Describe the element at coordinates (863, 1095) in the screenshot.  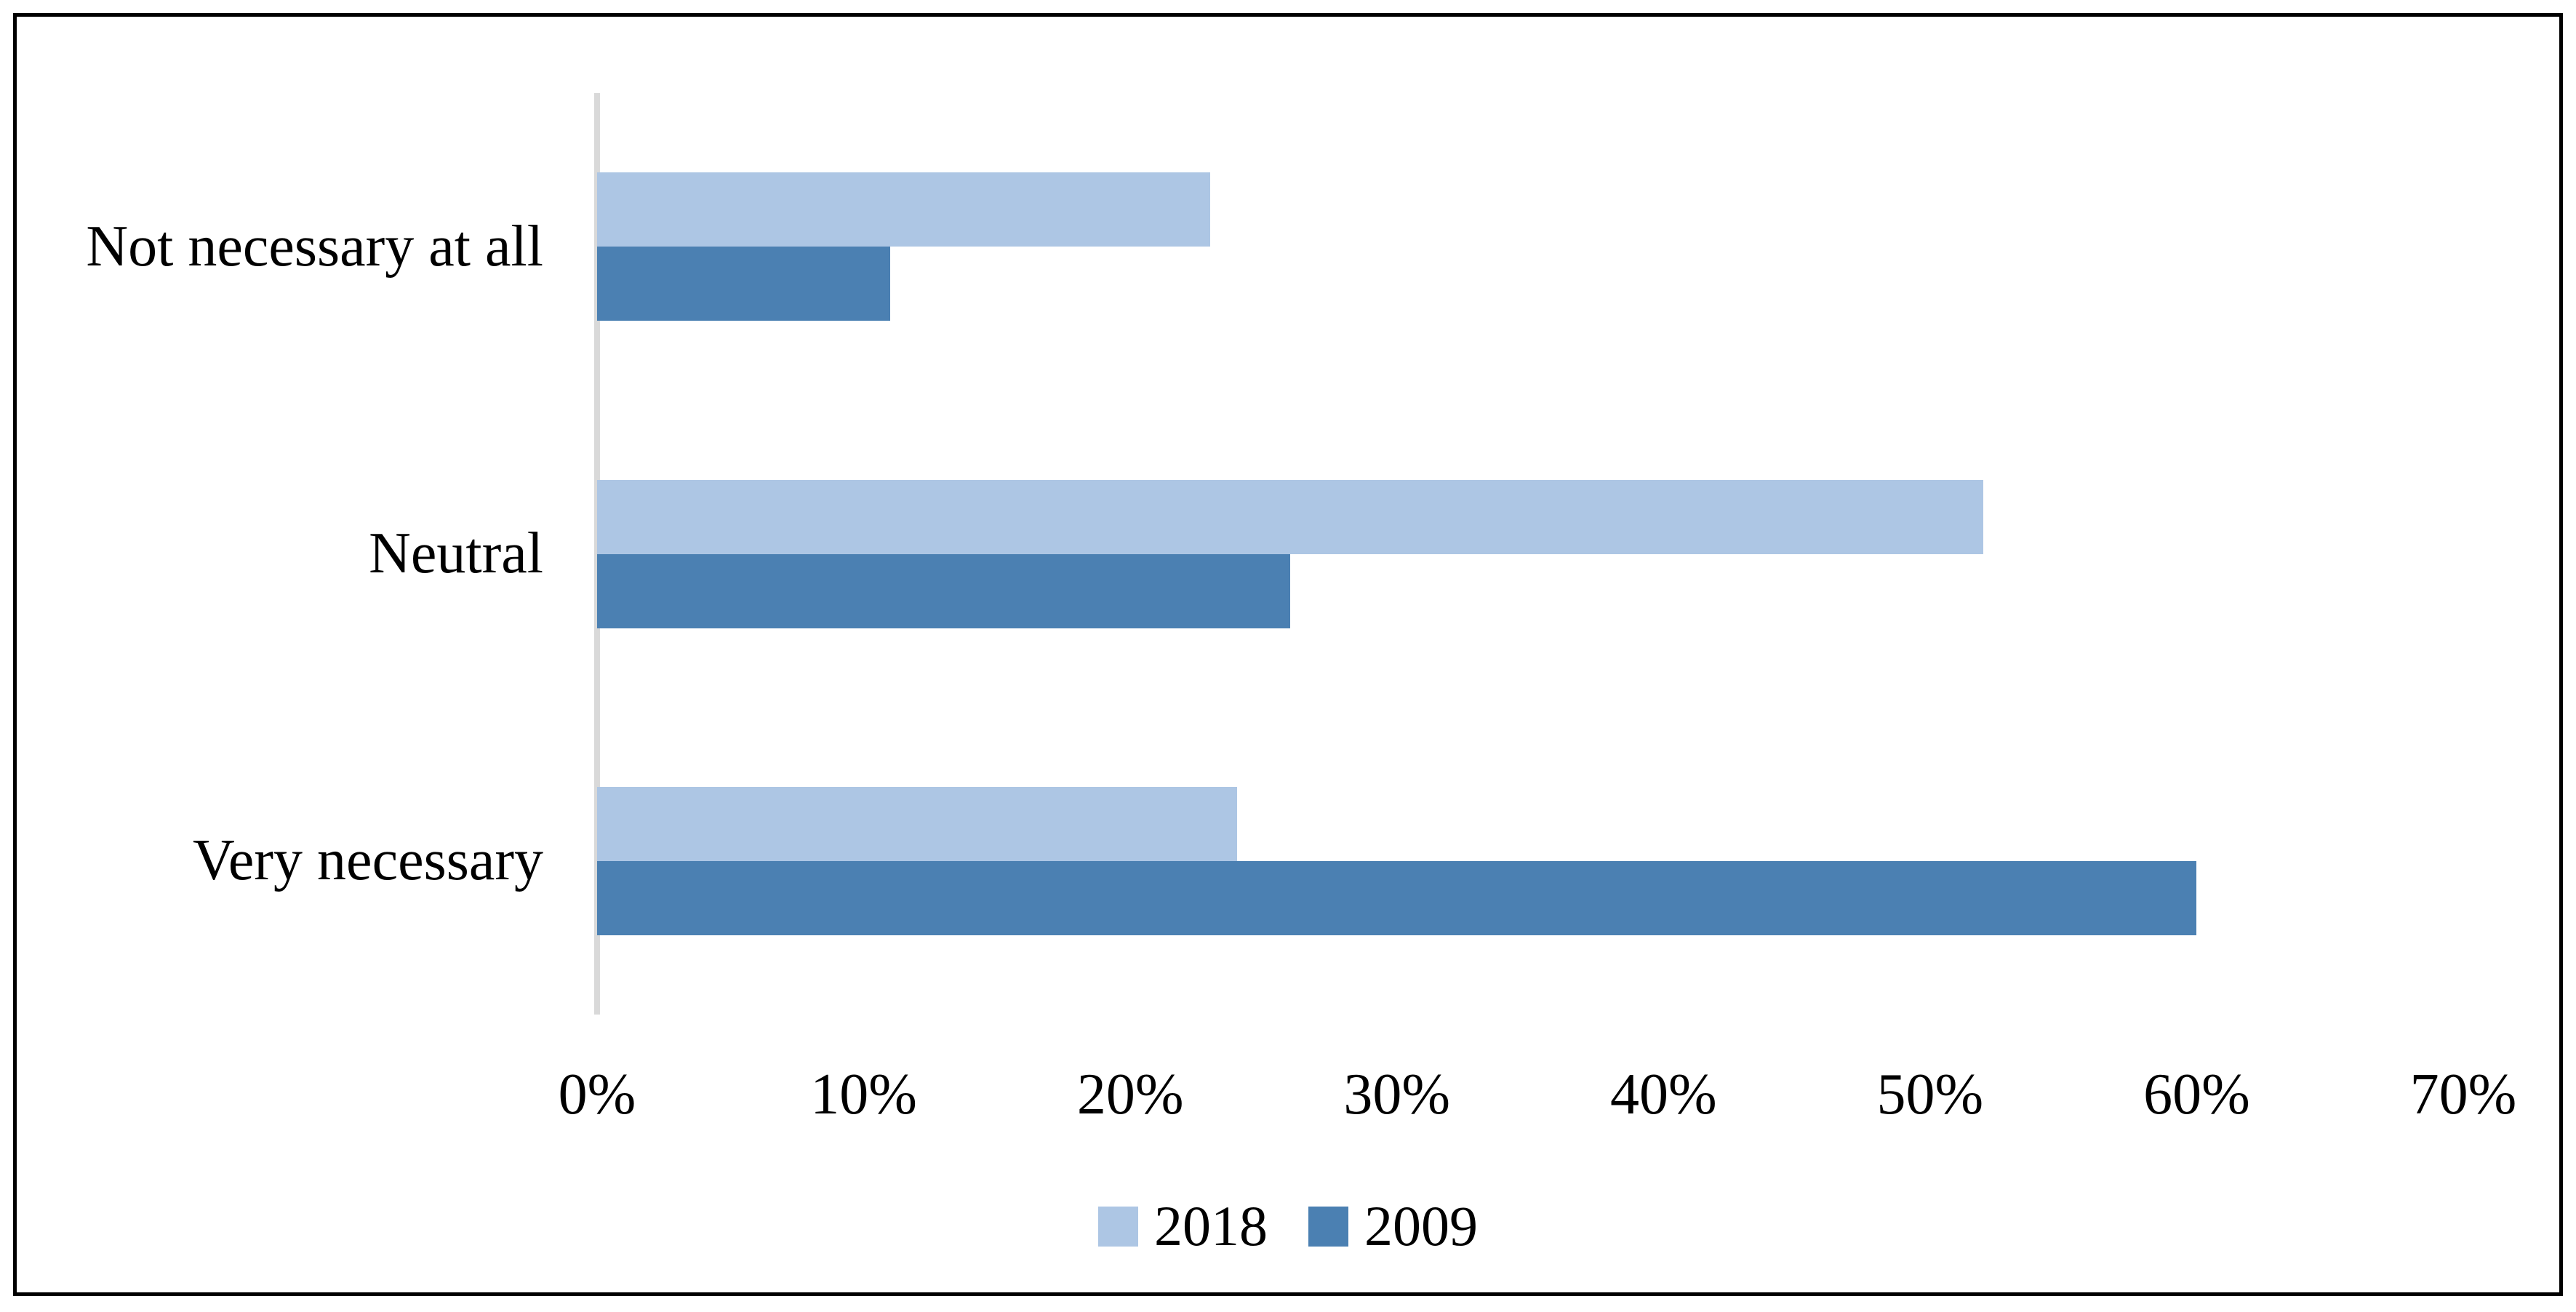
I see `x-tick-label-10: 10%` at that location.